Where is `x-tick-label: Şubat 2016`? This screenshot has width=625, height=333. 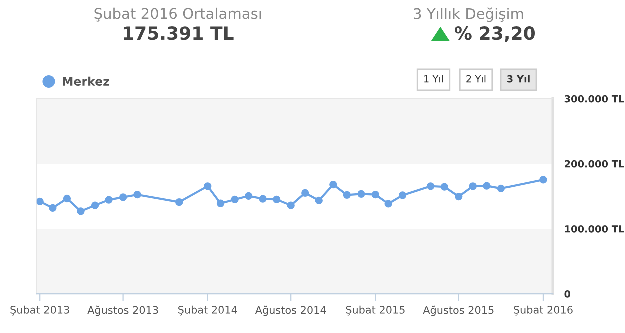 x-tick-label: Şubat 2016 is located at coordinates (543, 311).